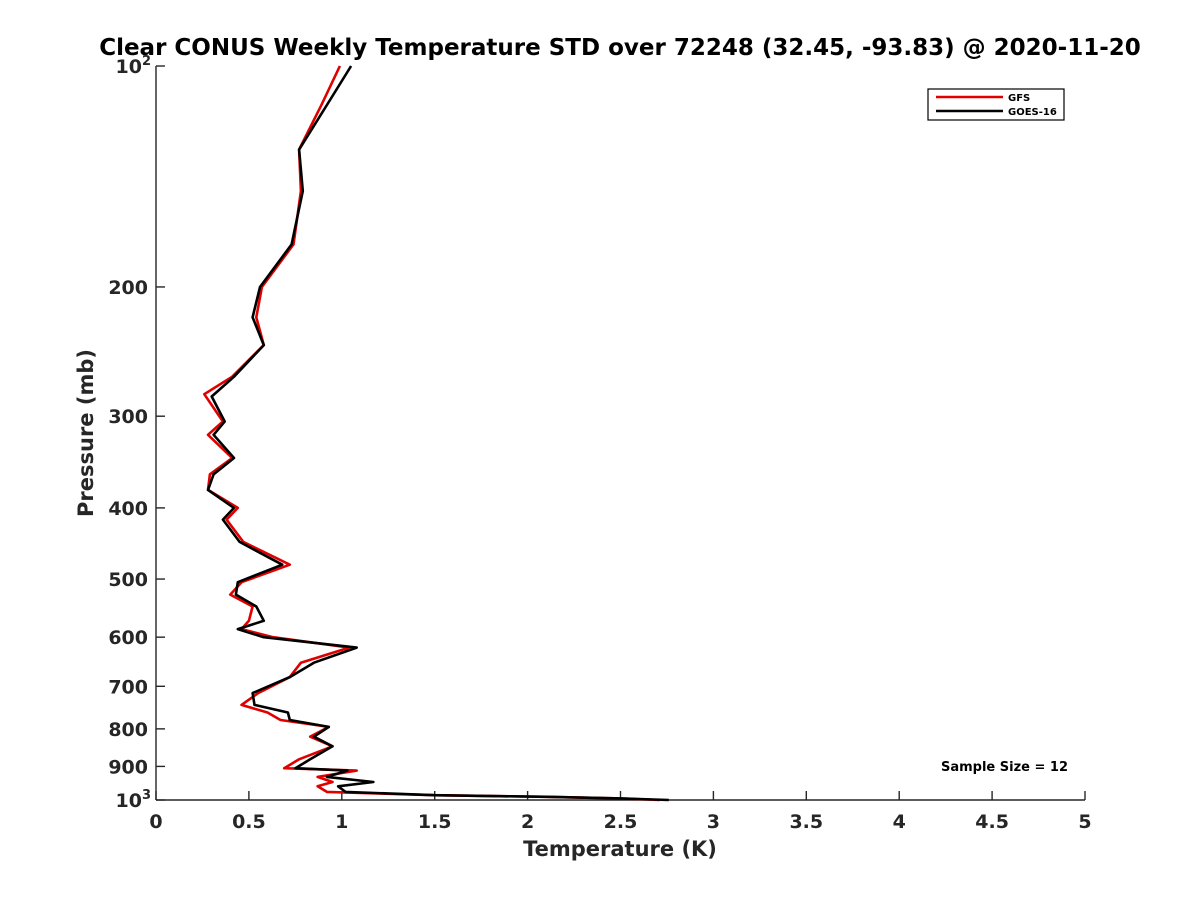 This screenshot has height=900, width=1200. I want to click on x-tick-label: 4.5, so click(992, 822).